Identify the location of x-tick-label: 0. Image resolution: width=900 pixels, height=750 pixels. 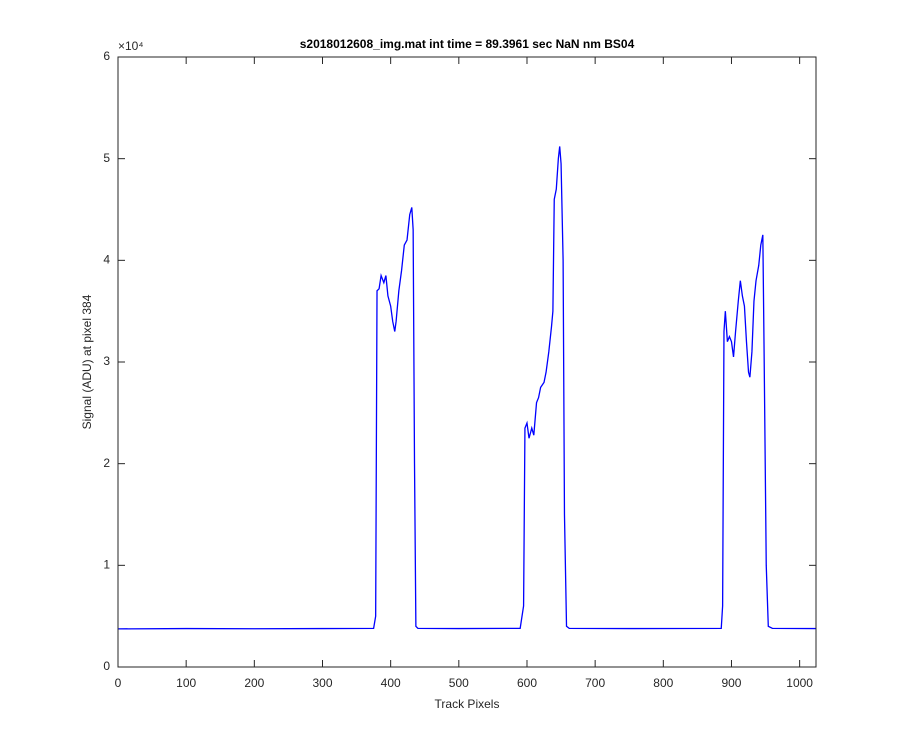
(118, 683).